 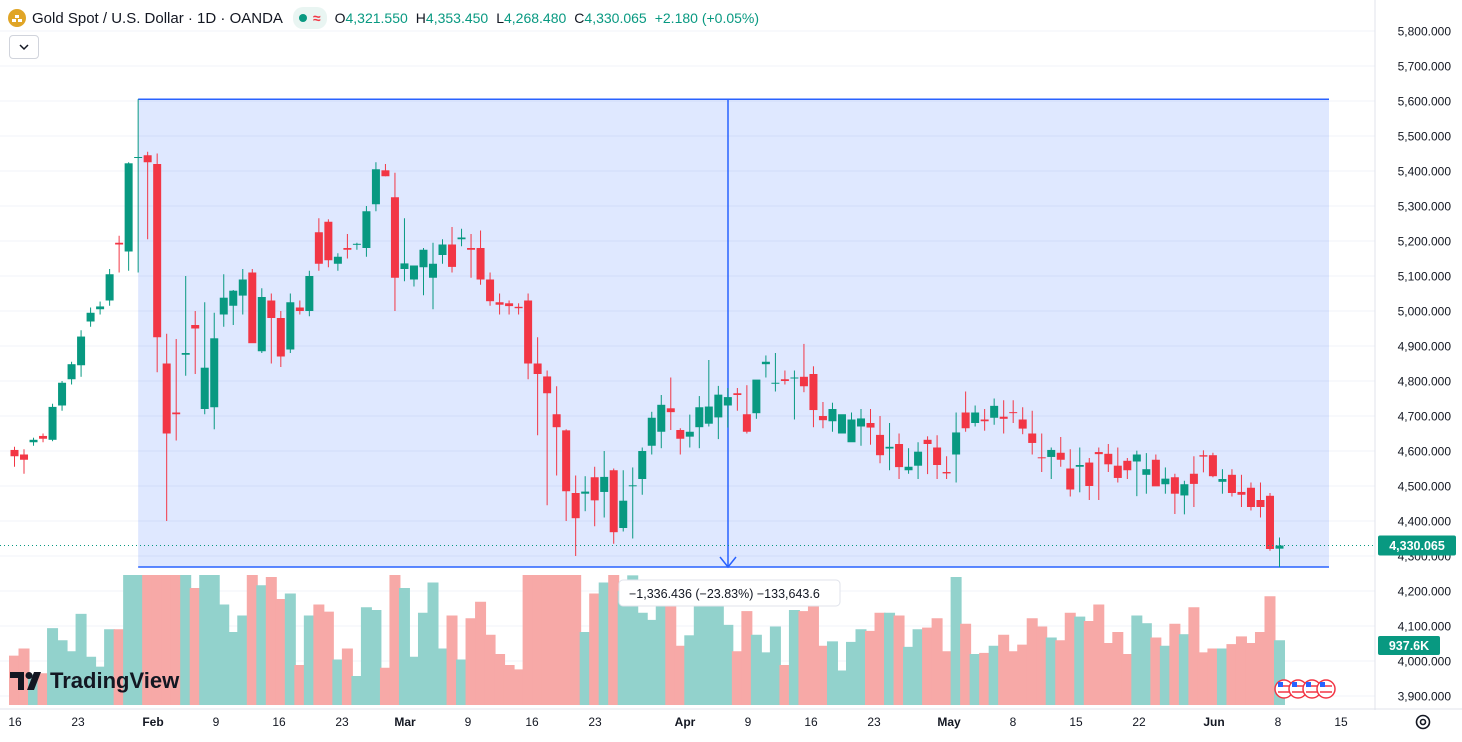 I want to click on economic-event-icon, so click(x=1326, y=689).